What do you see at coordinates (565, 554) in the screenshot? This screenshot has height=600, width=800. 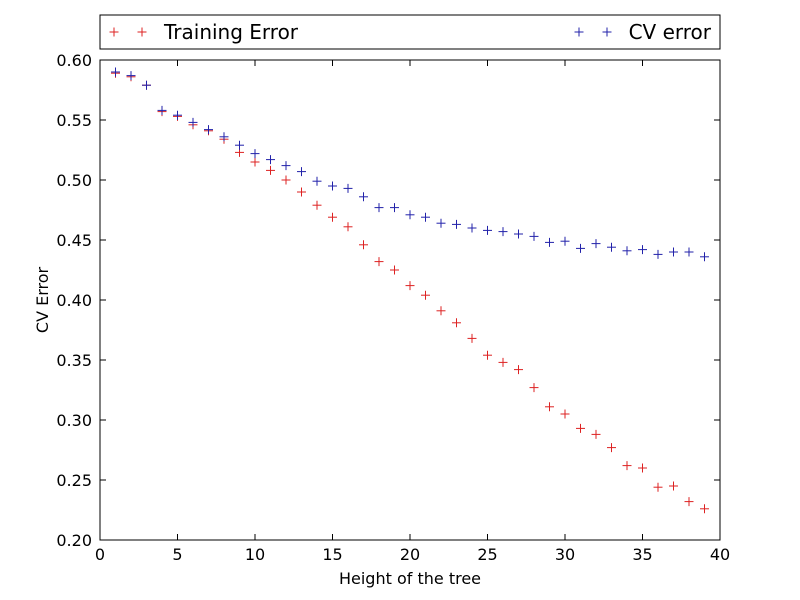 I see `x-tick-label: 30` at bounding box center [565, 554].